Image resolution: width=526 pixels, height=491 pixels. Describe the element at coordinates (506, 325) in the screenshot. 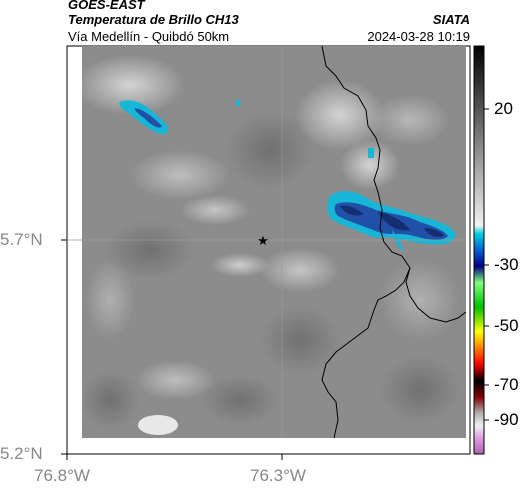

I see `colorbar-label-minus50: -50` at that location.